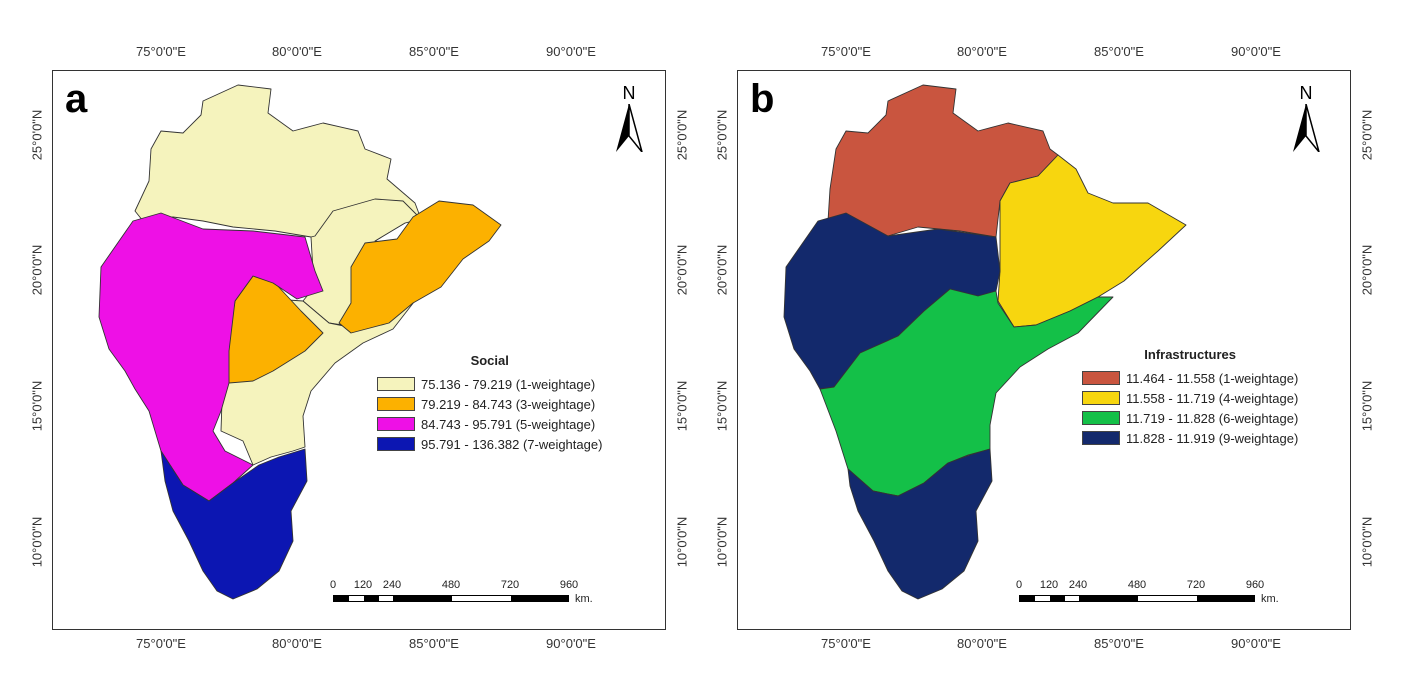  I want to click on legend-range: 75.136 - 79.219, so click(467, 384).